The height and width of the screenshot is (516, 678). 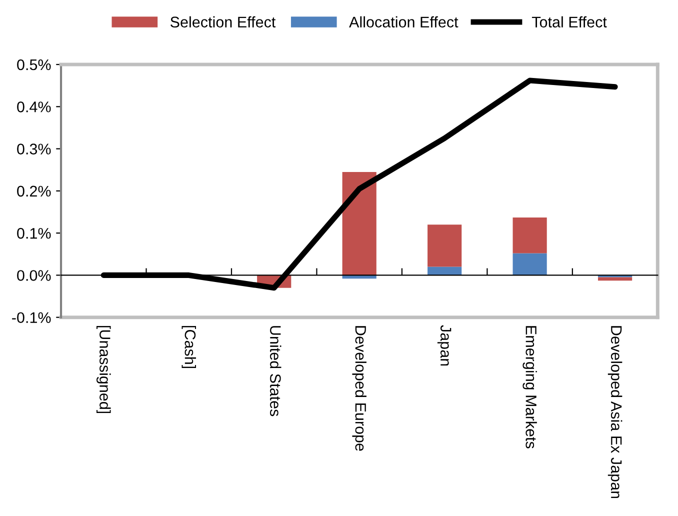 I want to click on x-tick-label: Developed Asia Ex Japan, so click(x=615, y=412).